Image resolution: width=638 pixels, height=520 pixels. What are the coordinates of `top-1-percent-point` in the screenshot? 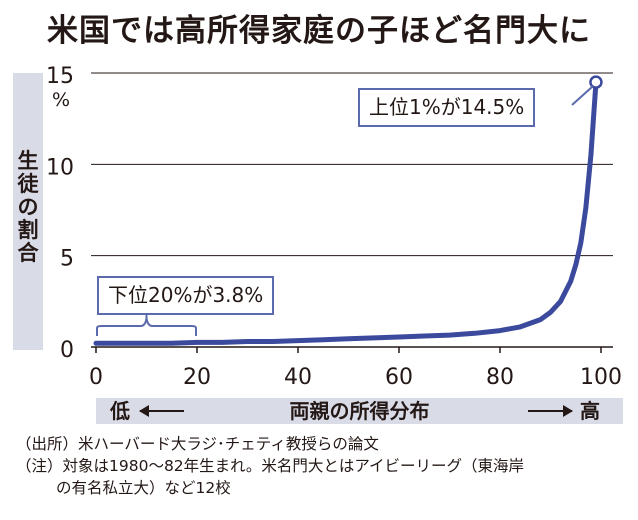 It's located at (596, 82).